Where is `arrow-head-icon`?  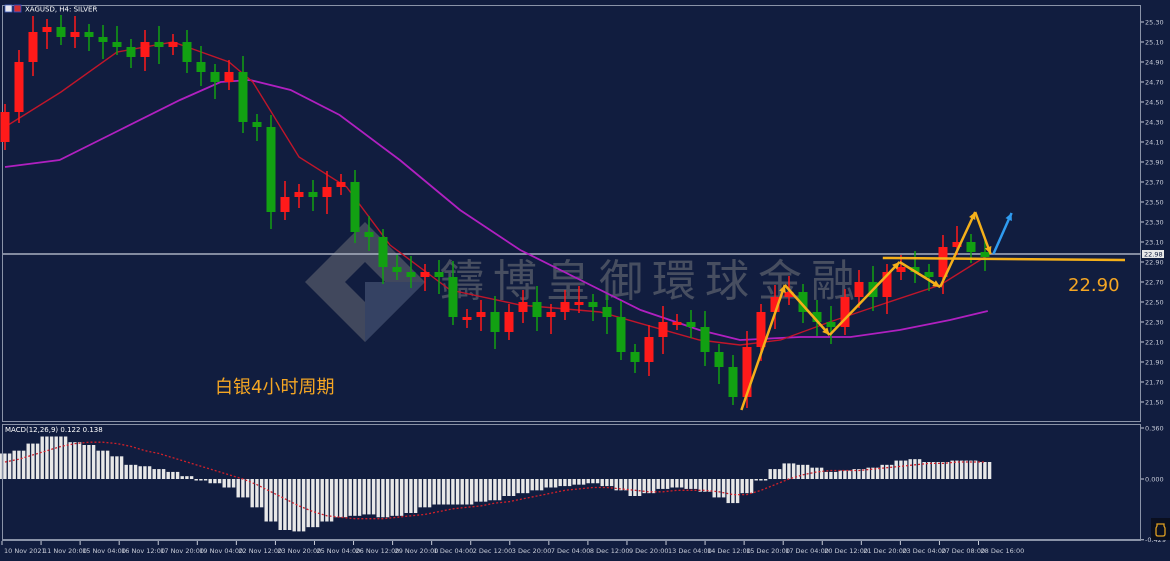 arrow-head-icon is located at coordinates (988, 250).